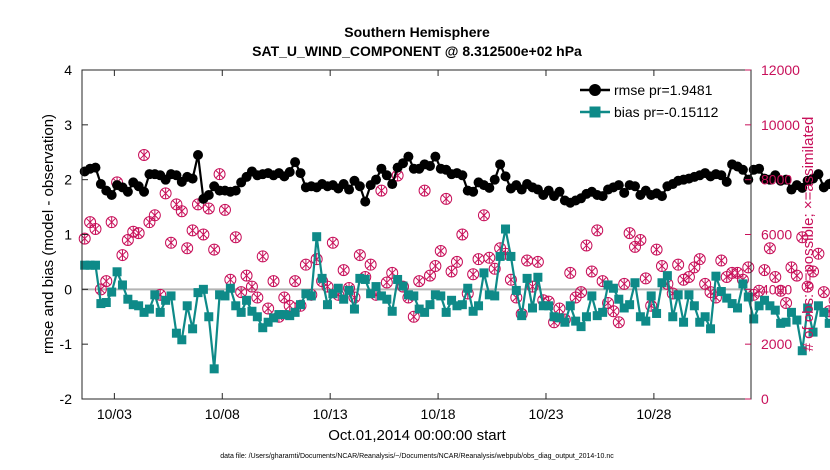 The height and width of the screenshot is (470, 830). Describe the element at coordinates (438, 414) in the screenshot. I see `x-tick-label: 10/18` at that location.